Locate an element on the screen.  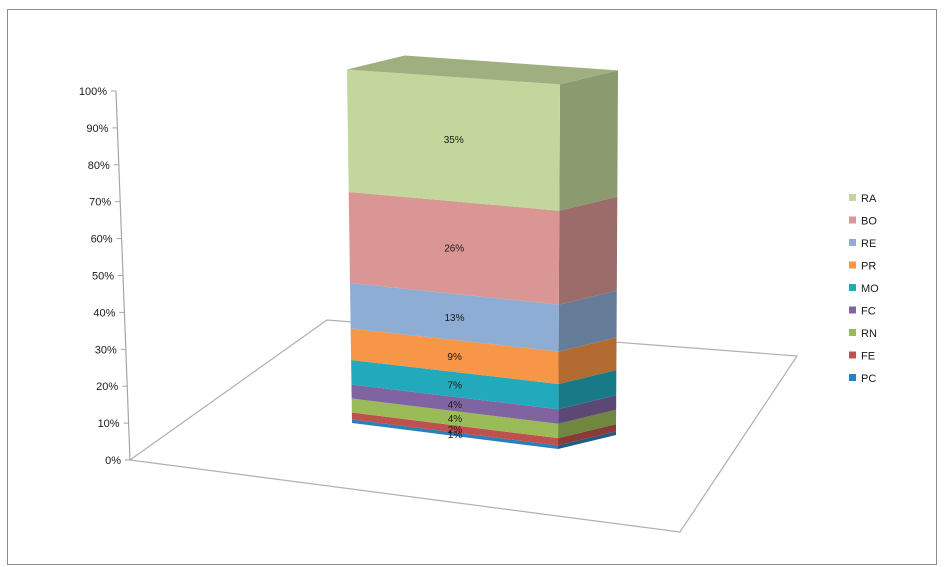
segment-side-mo is located at coordinates (587, 390).